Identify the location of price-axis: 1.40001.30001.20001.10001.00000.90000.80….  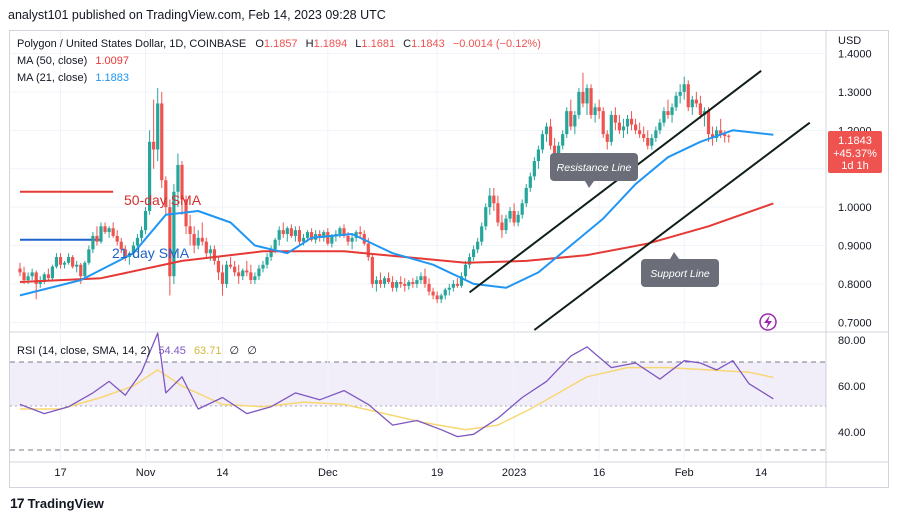
(855, 189).